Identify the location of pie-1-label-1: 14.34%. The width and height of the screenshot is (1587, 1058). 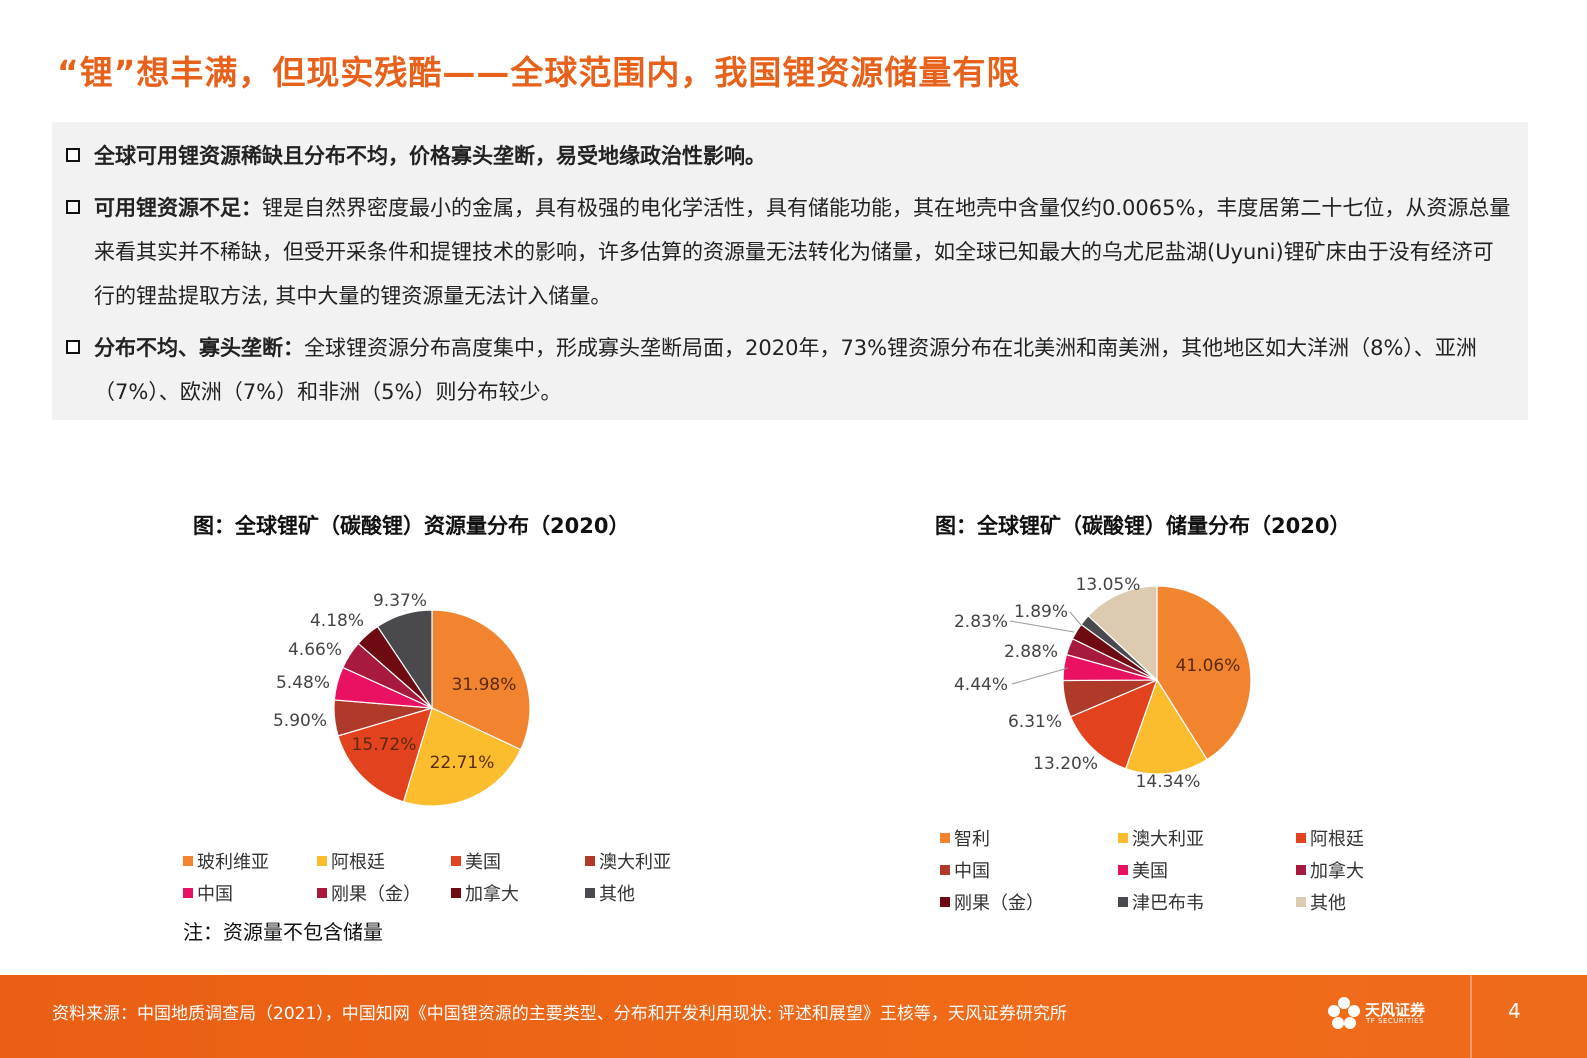
(1168, 782).